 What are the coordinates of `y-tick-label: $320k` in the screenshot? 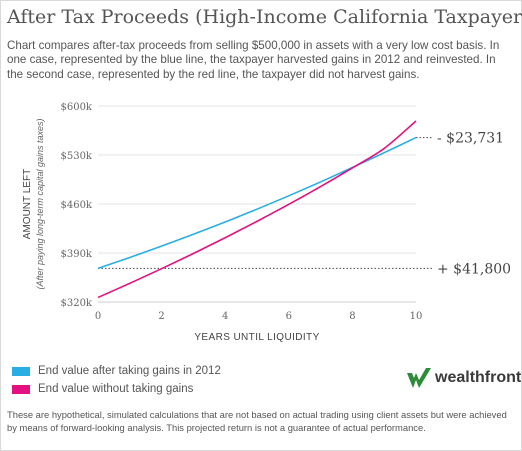 It's located at (76, 303).